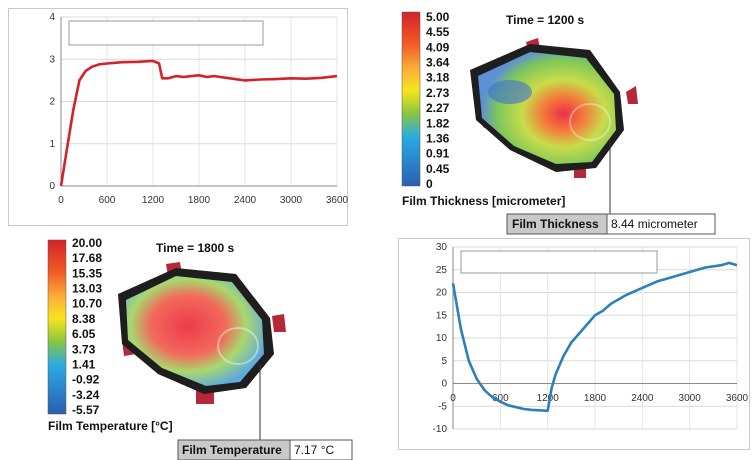 This screenshot has width=756, height=460. Describe the element at coordinates (314, 450) in the screenshot. I see `temperature-probe-value: 7.17 °C` at that location.